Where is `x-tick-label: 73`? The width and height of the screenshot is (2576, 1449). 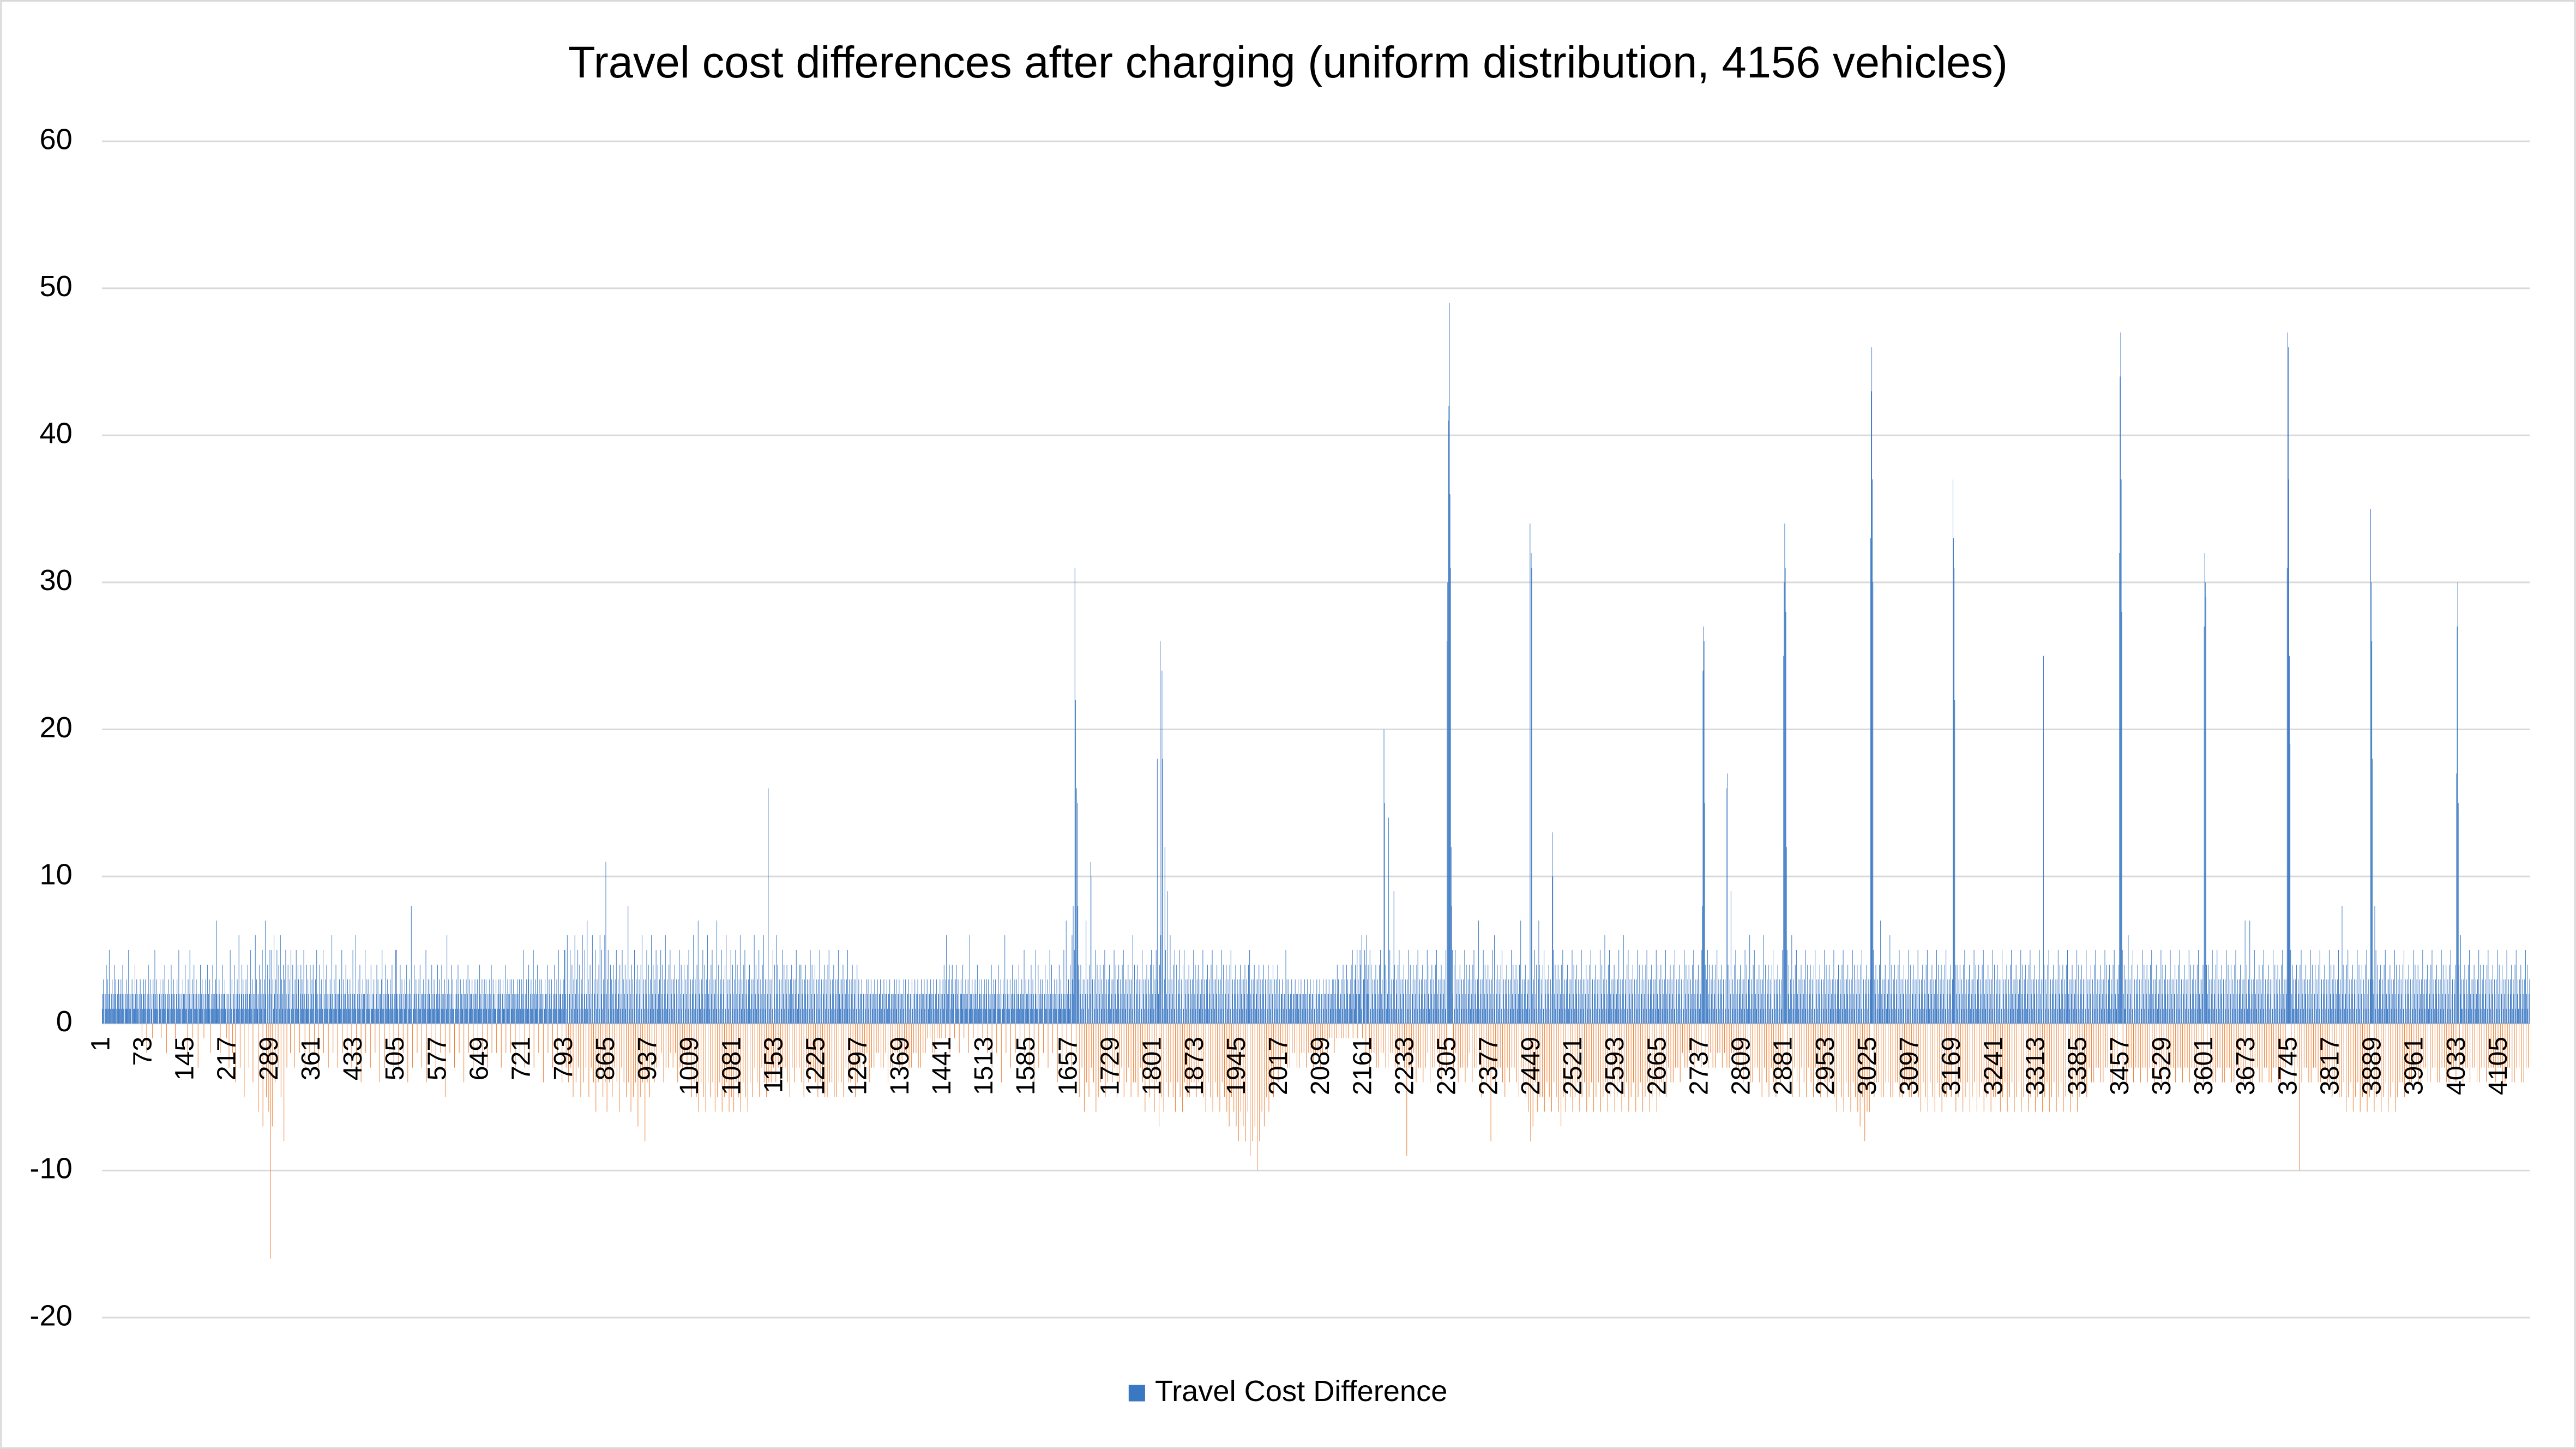 x-tick-label: 73 is located at coordinates (142, 1051).